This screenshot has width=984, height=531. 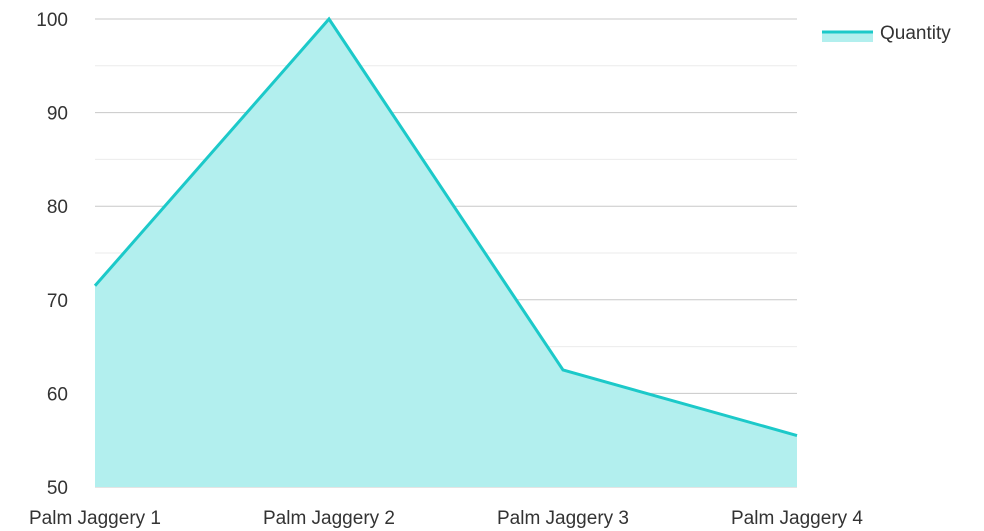 What do you see at coordinates (95, 518) in the screenshot?
I see `x-tick-label: Palm Jaggery 1` at bounding box center [95, 518].